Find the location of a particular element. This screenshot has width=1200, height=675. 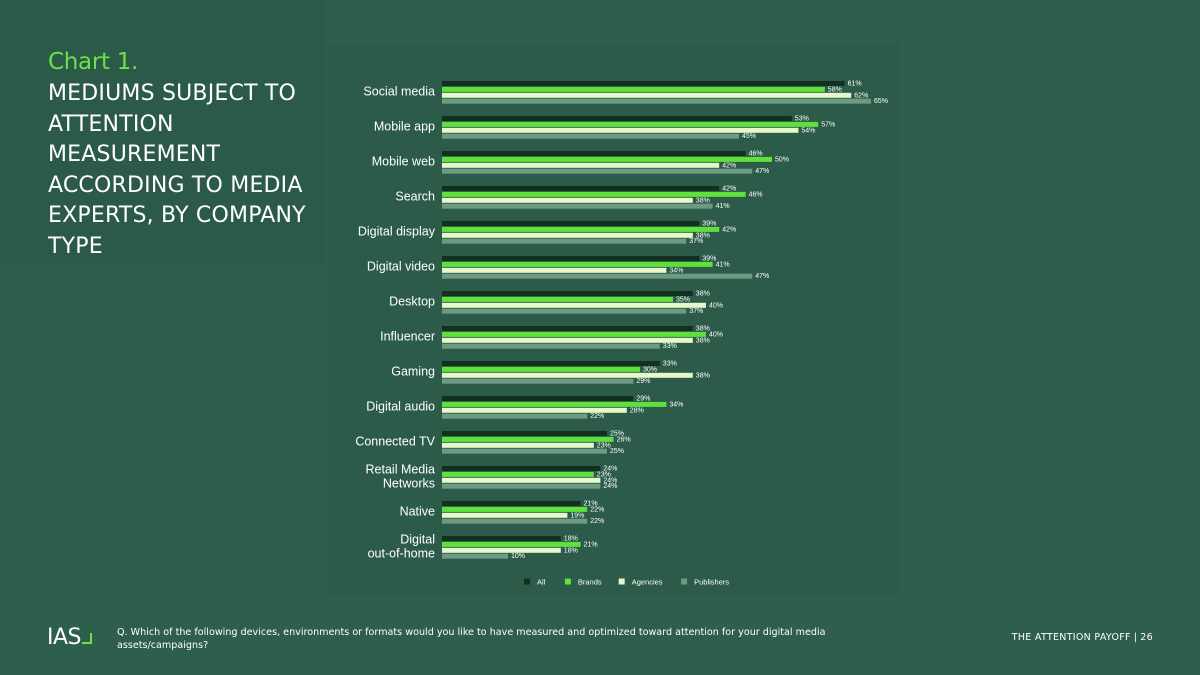

category-label: Mobile web is located at coordinates (403, 162).